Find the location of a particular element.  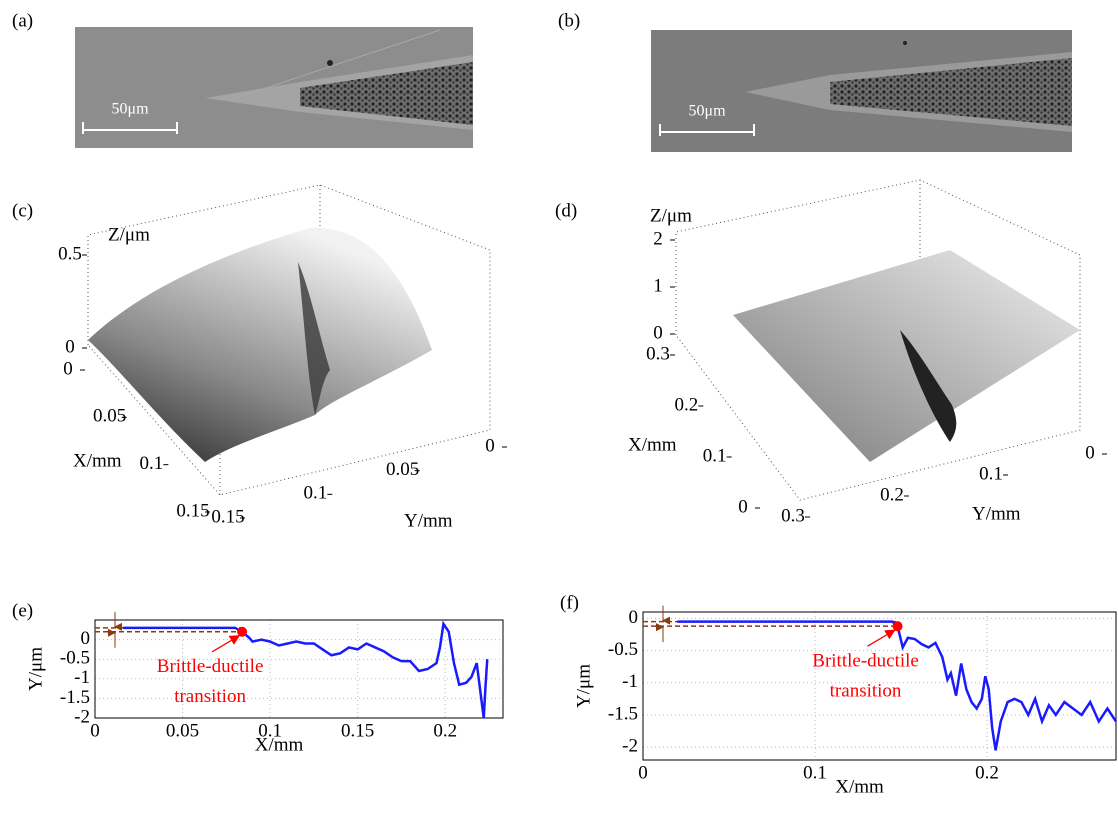

panel-label: (f) is located at coordinates (569, 602).